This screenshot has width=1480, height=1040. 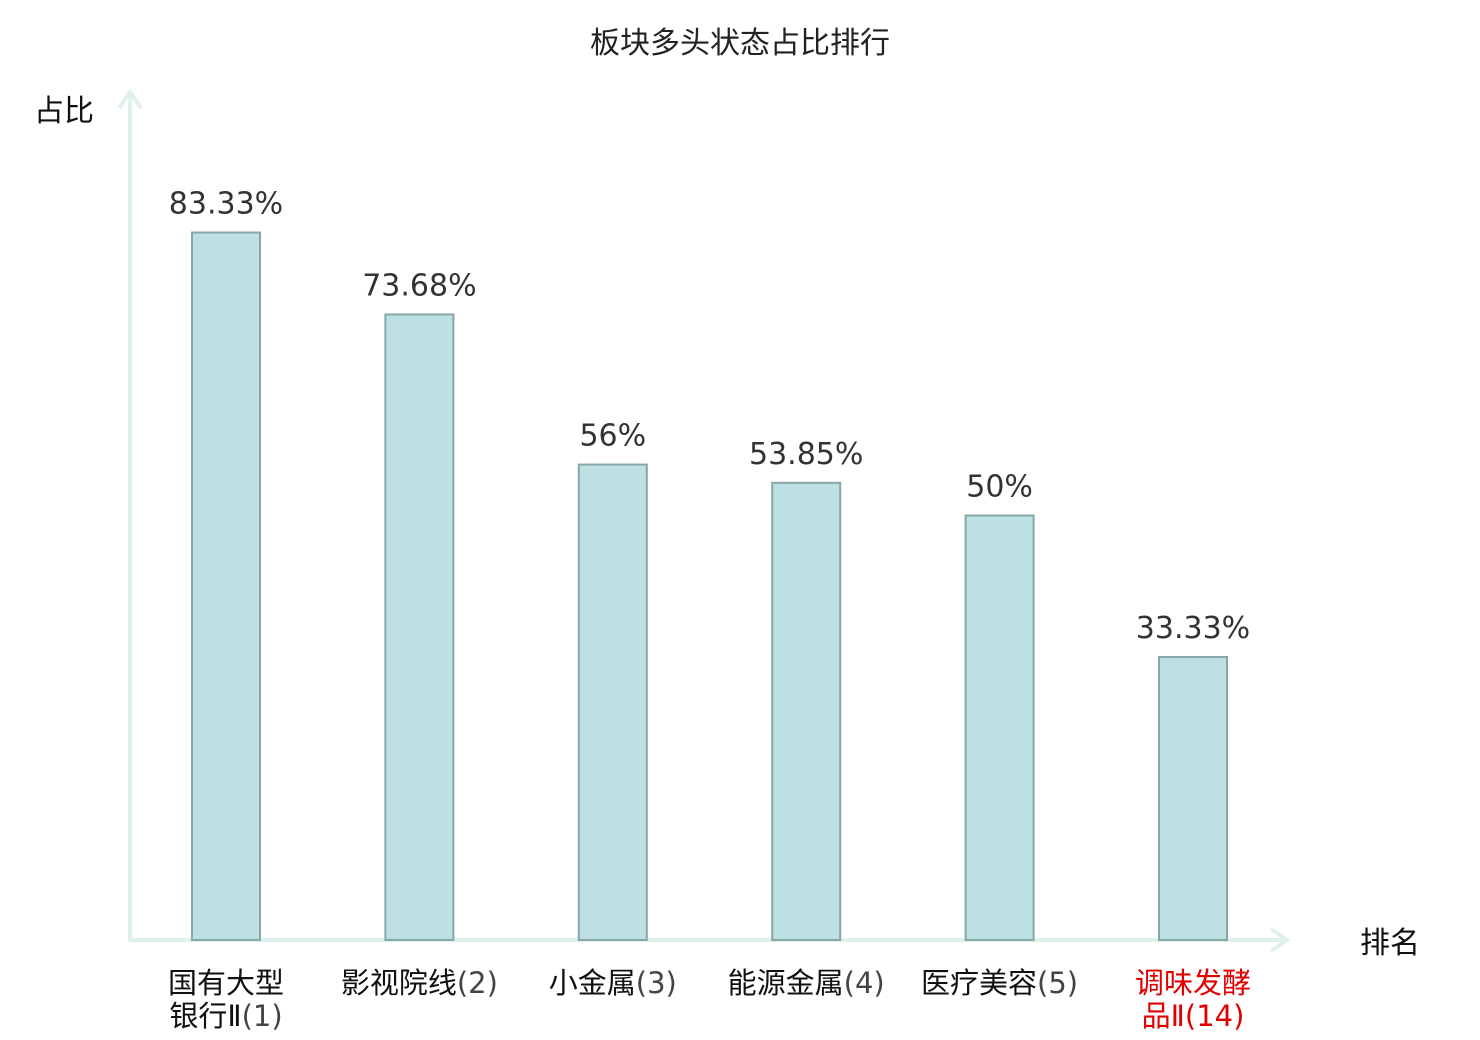 I want to click on y-axis-label: 占比, so click(x=64, y=111).